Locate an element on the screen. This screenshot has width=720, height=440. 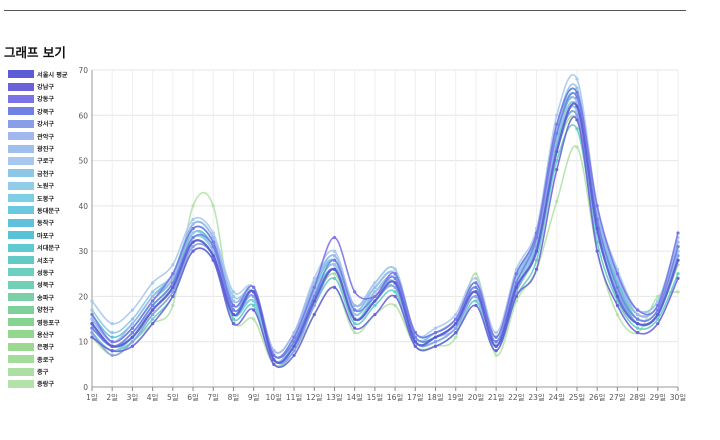
legend-item: 동작구 is located at coordinates (46, 223).